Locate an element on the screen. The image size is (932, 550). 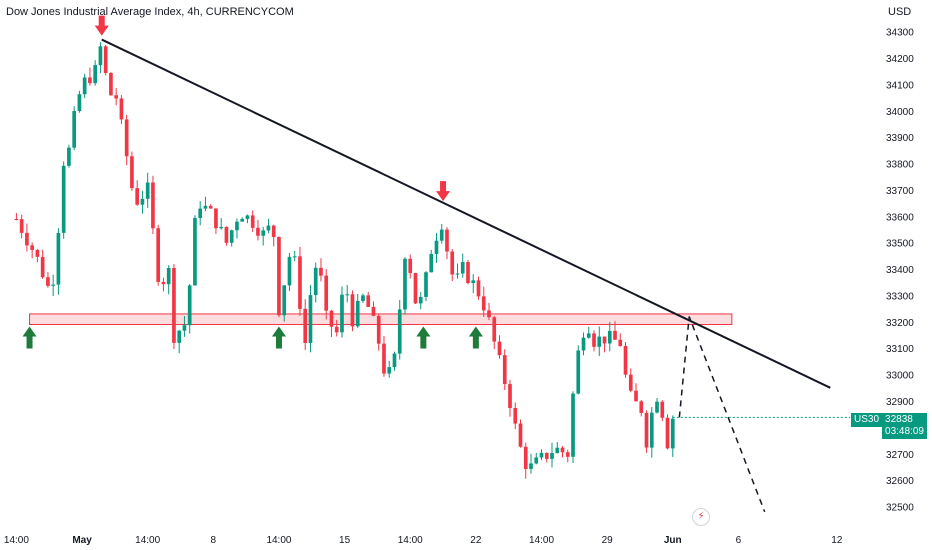
x-tick-label: 29 is located at coordinates (608, 540).